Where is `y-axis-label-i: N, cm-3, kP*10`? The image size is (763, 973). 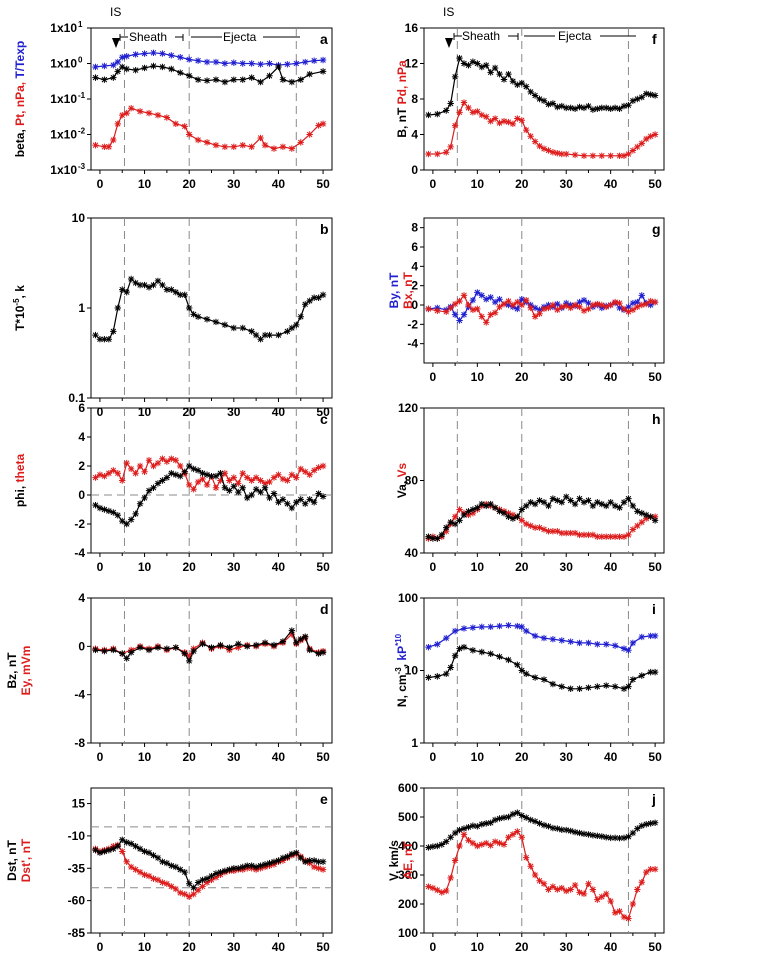
y-axis-label-i: N, cm-3, kP*10 is located at coordinates (401, 670).